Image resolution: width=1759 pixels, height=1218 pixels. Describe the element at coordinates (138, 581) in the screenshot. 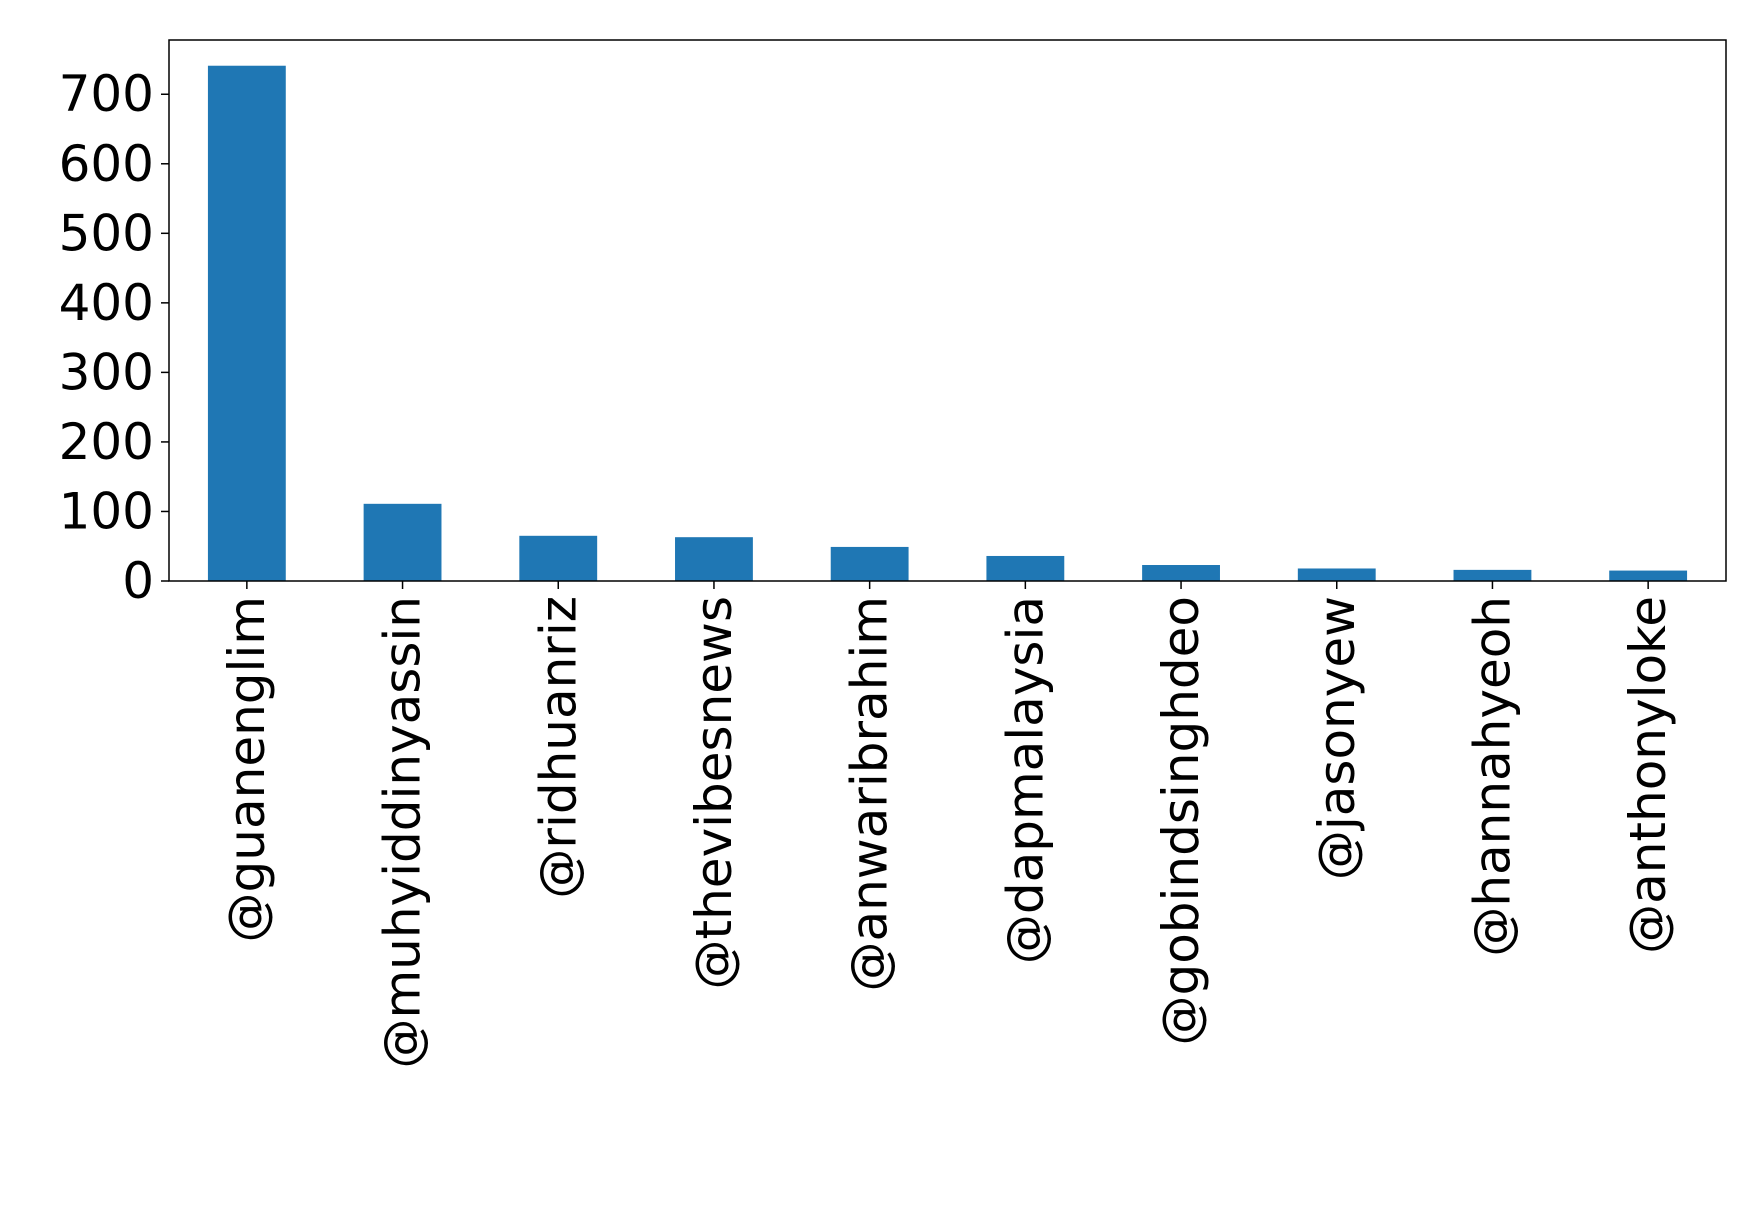

I see `y-tick-label: 0` at that location.